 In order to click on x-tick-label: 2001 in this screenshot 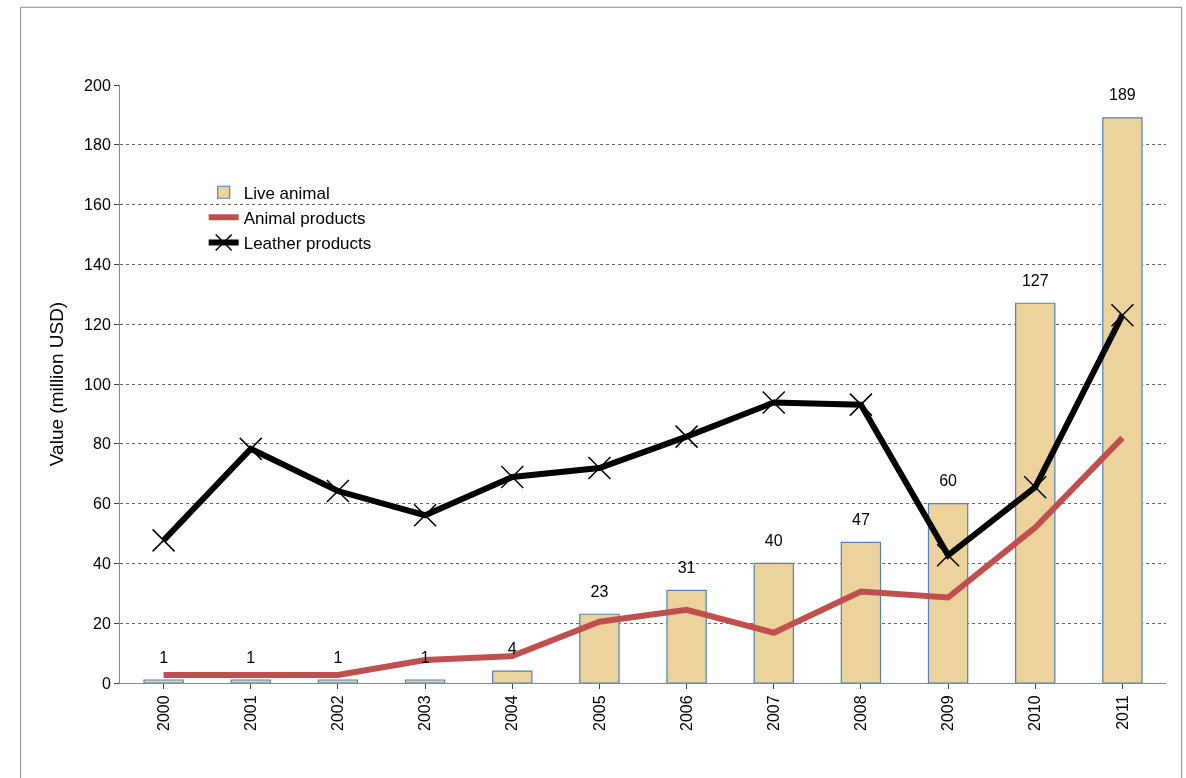, I will do `click(250, 713)`.